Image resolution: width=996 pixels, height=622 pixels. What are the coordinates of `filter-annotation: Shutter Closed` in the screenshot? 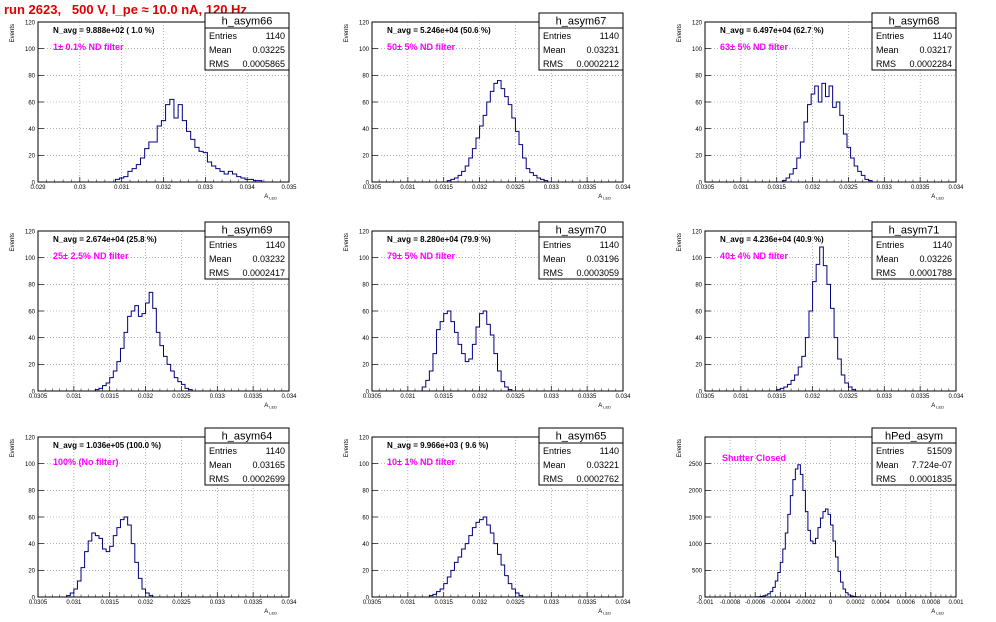 It's located at (754, 458).